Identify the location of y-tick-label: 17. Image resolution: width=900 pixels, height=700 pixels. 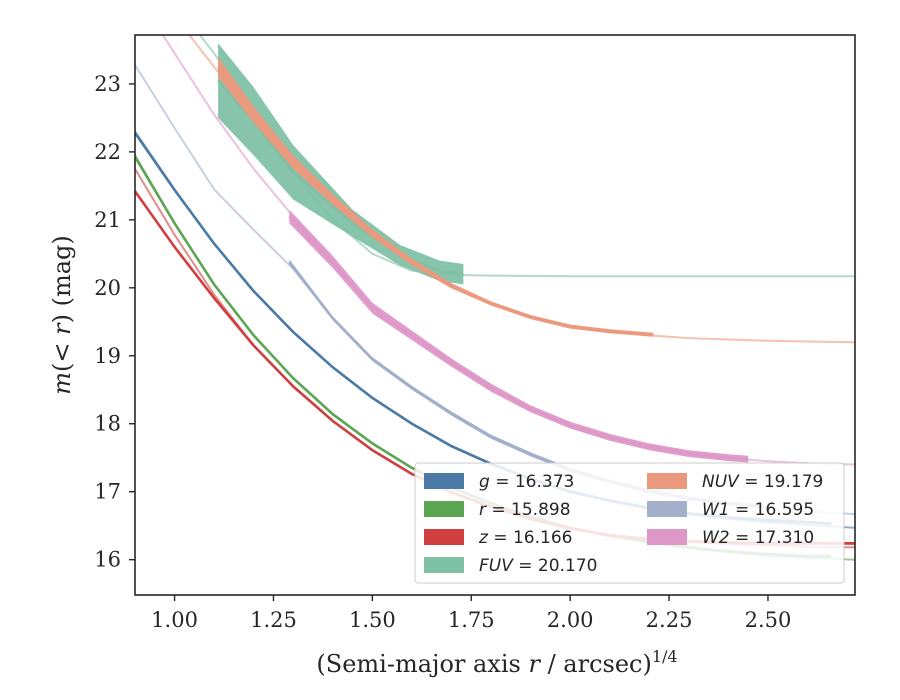
(107, 492).